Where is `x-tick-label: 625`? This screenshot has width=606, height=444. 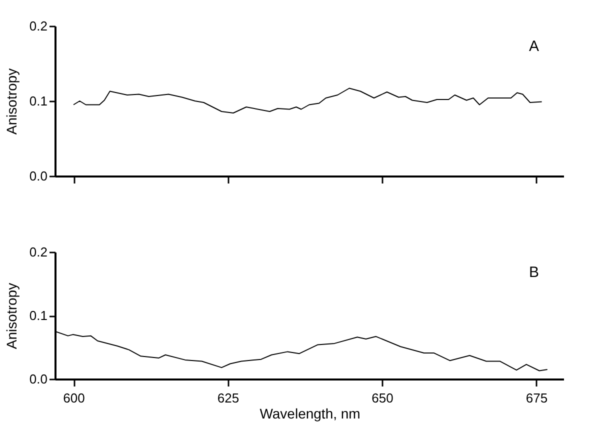 x-tick-label: 625 is located at coordinates (228, 398).